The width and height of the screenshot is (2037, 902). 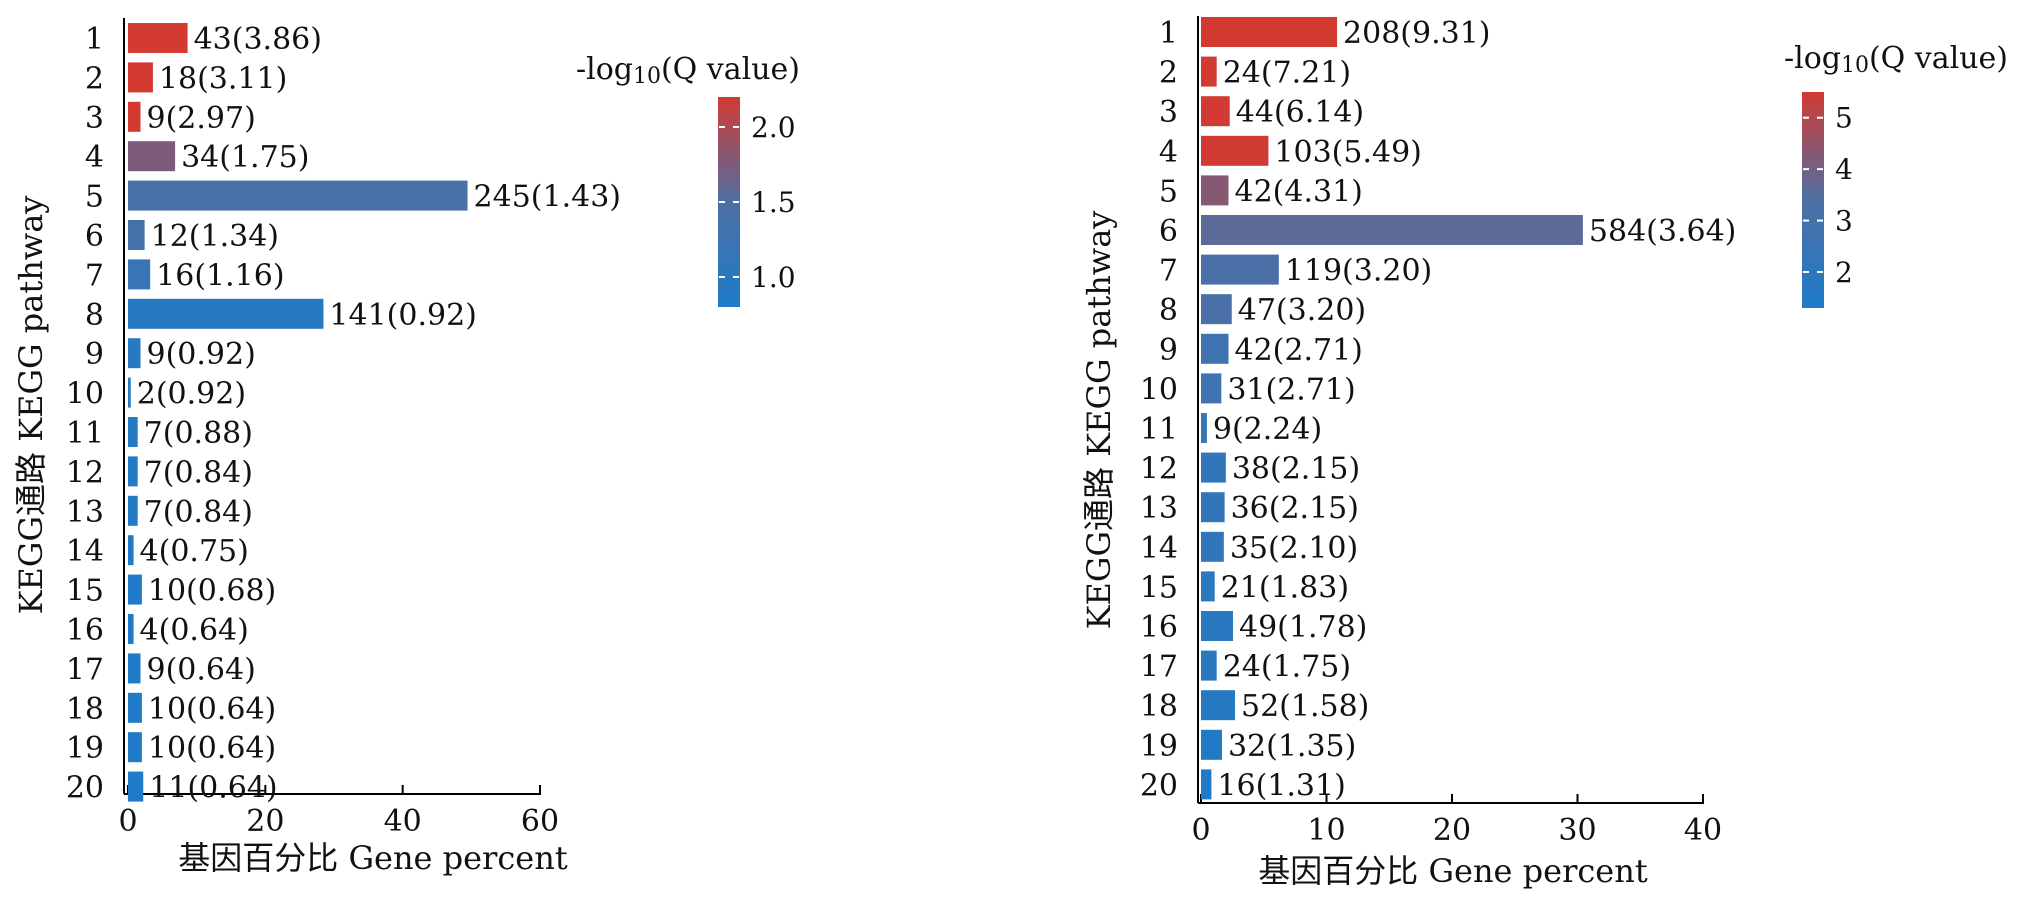 I want to click on bar-value-label: 208(9.31), so click(x=1416, y=33).